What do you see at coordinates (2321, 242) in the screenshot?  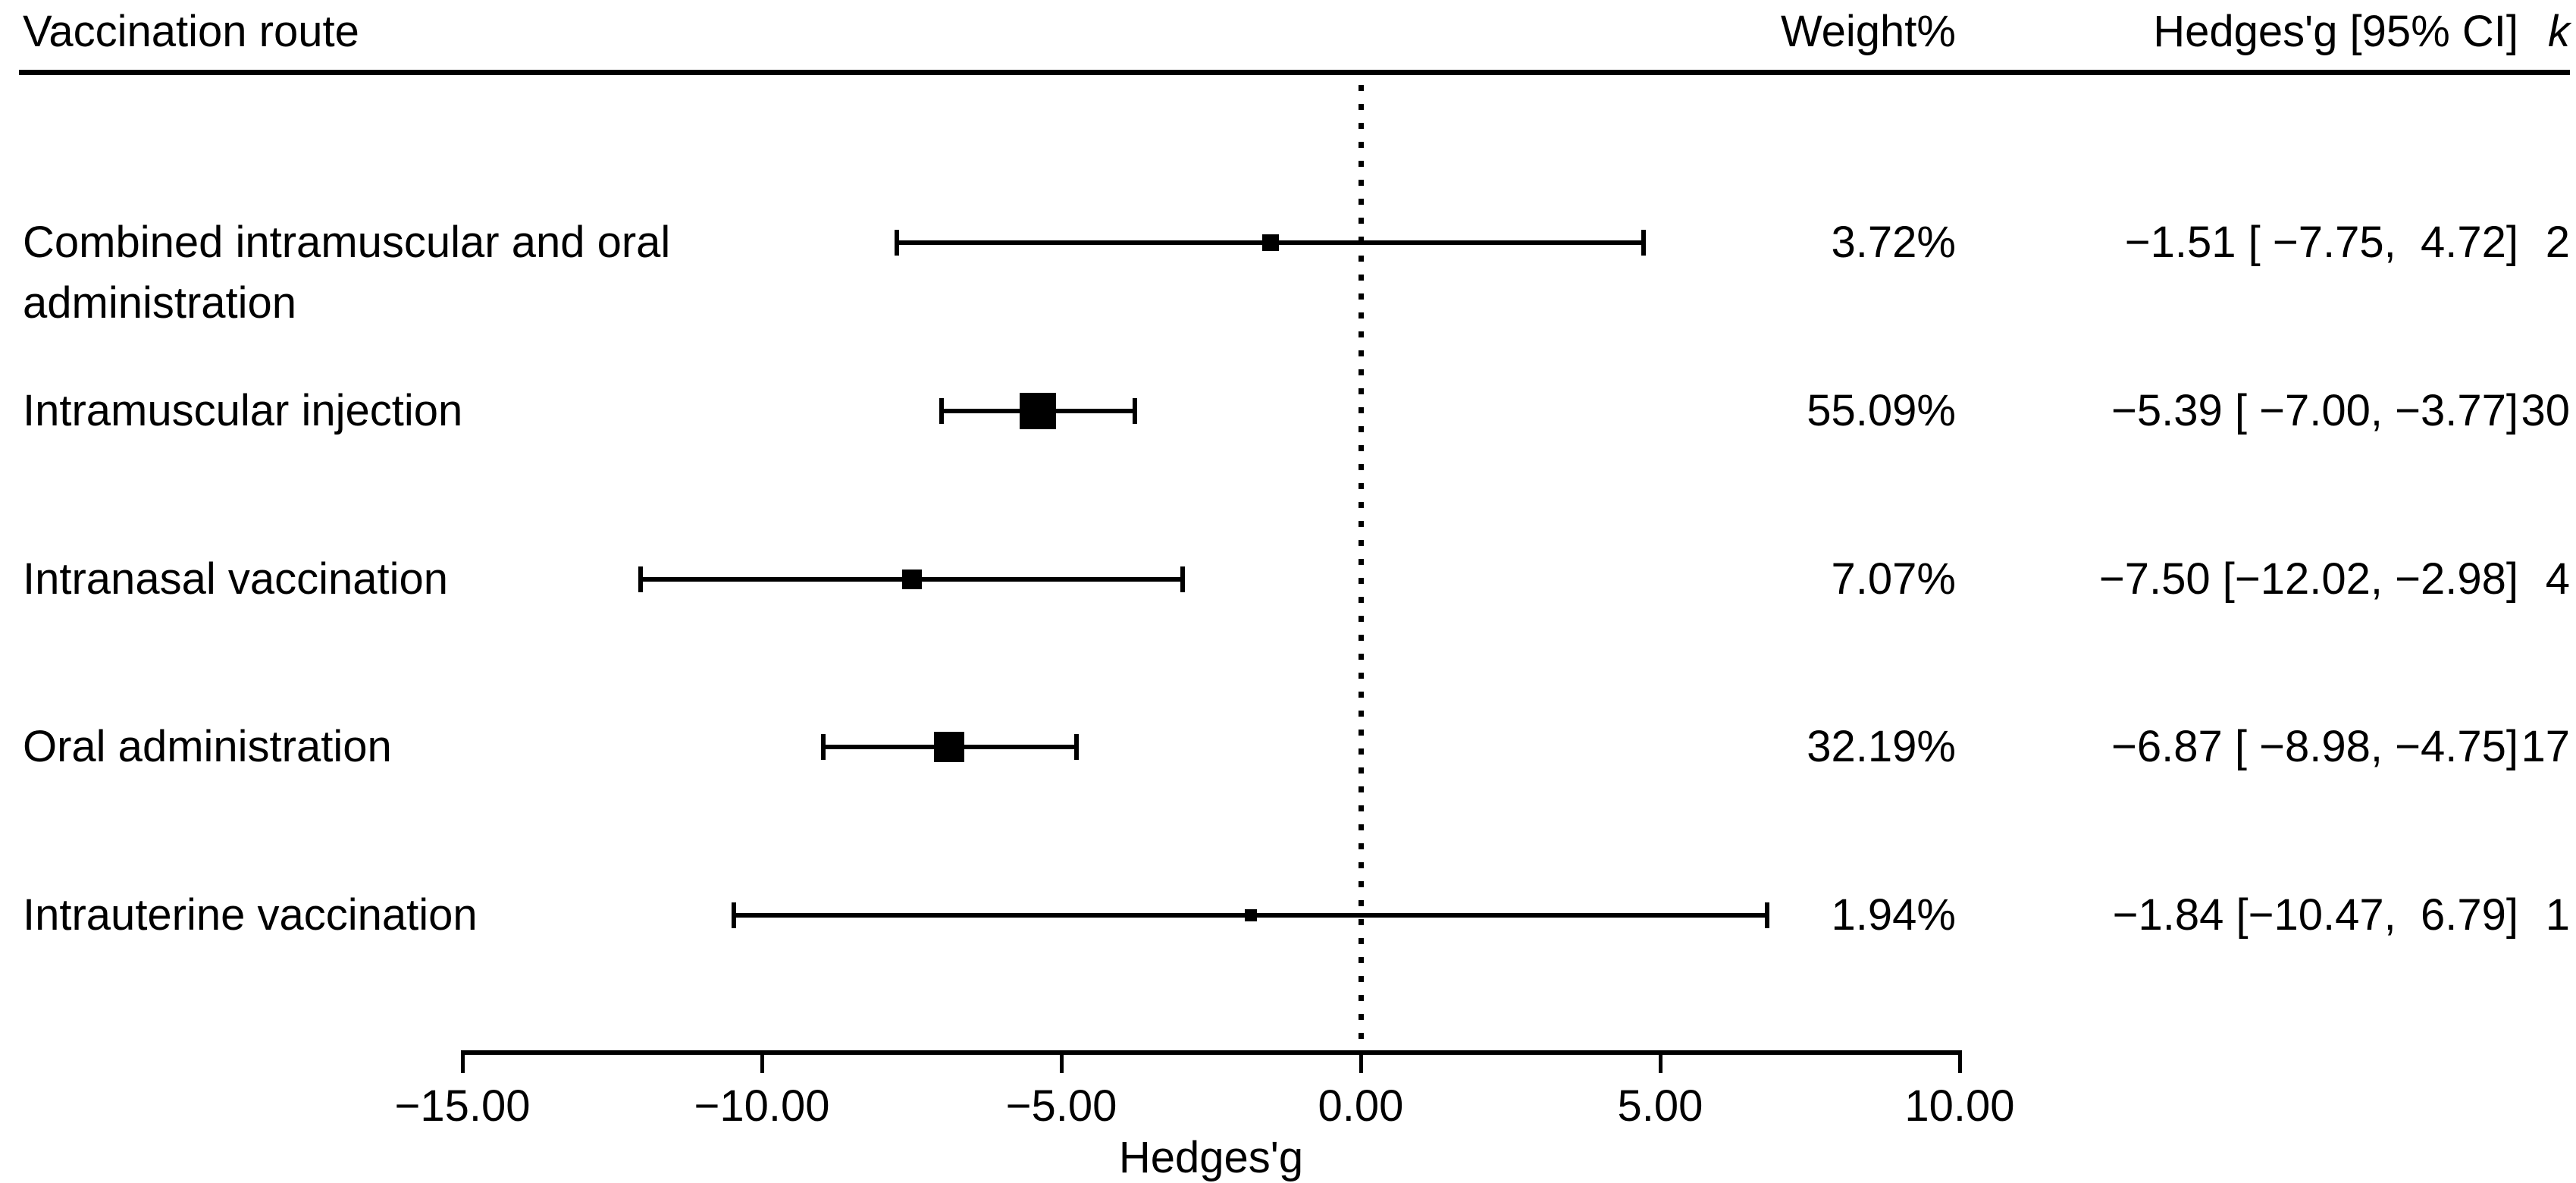 I see `ci-value: −1.51 [ −7.75, 4.72]` at bounding box center [2321, 242].